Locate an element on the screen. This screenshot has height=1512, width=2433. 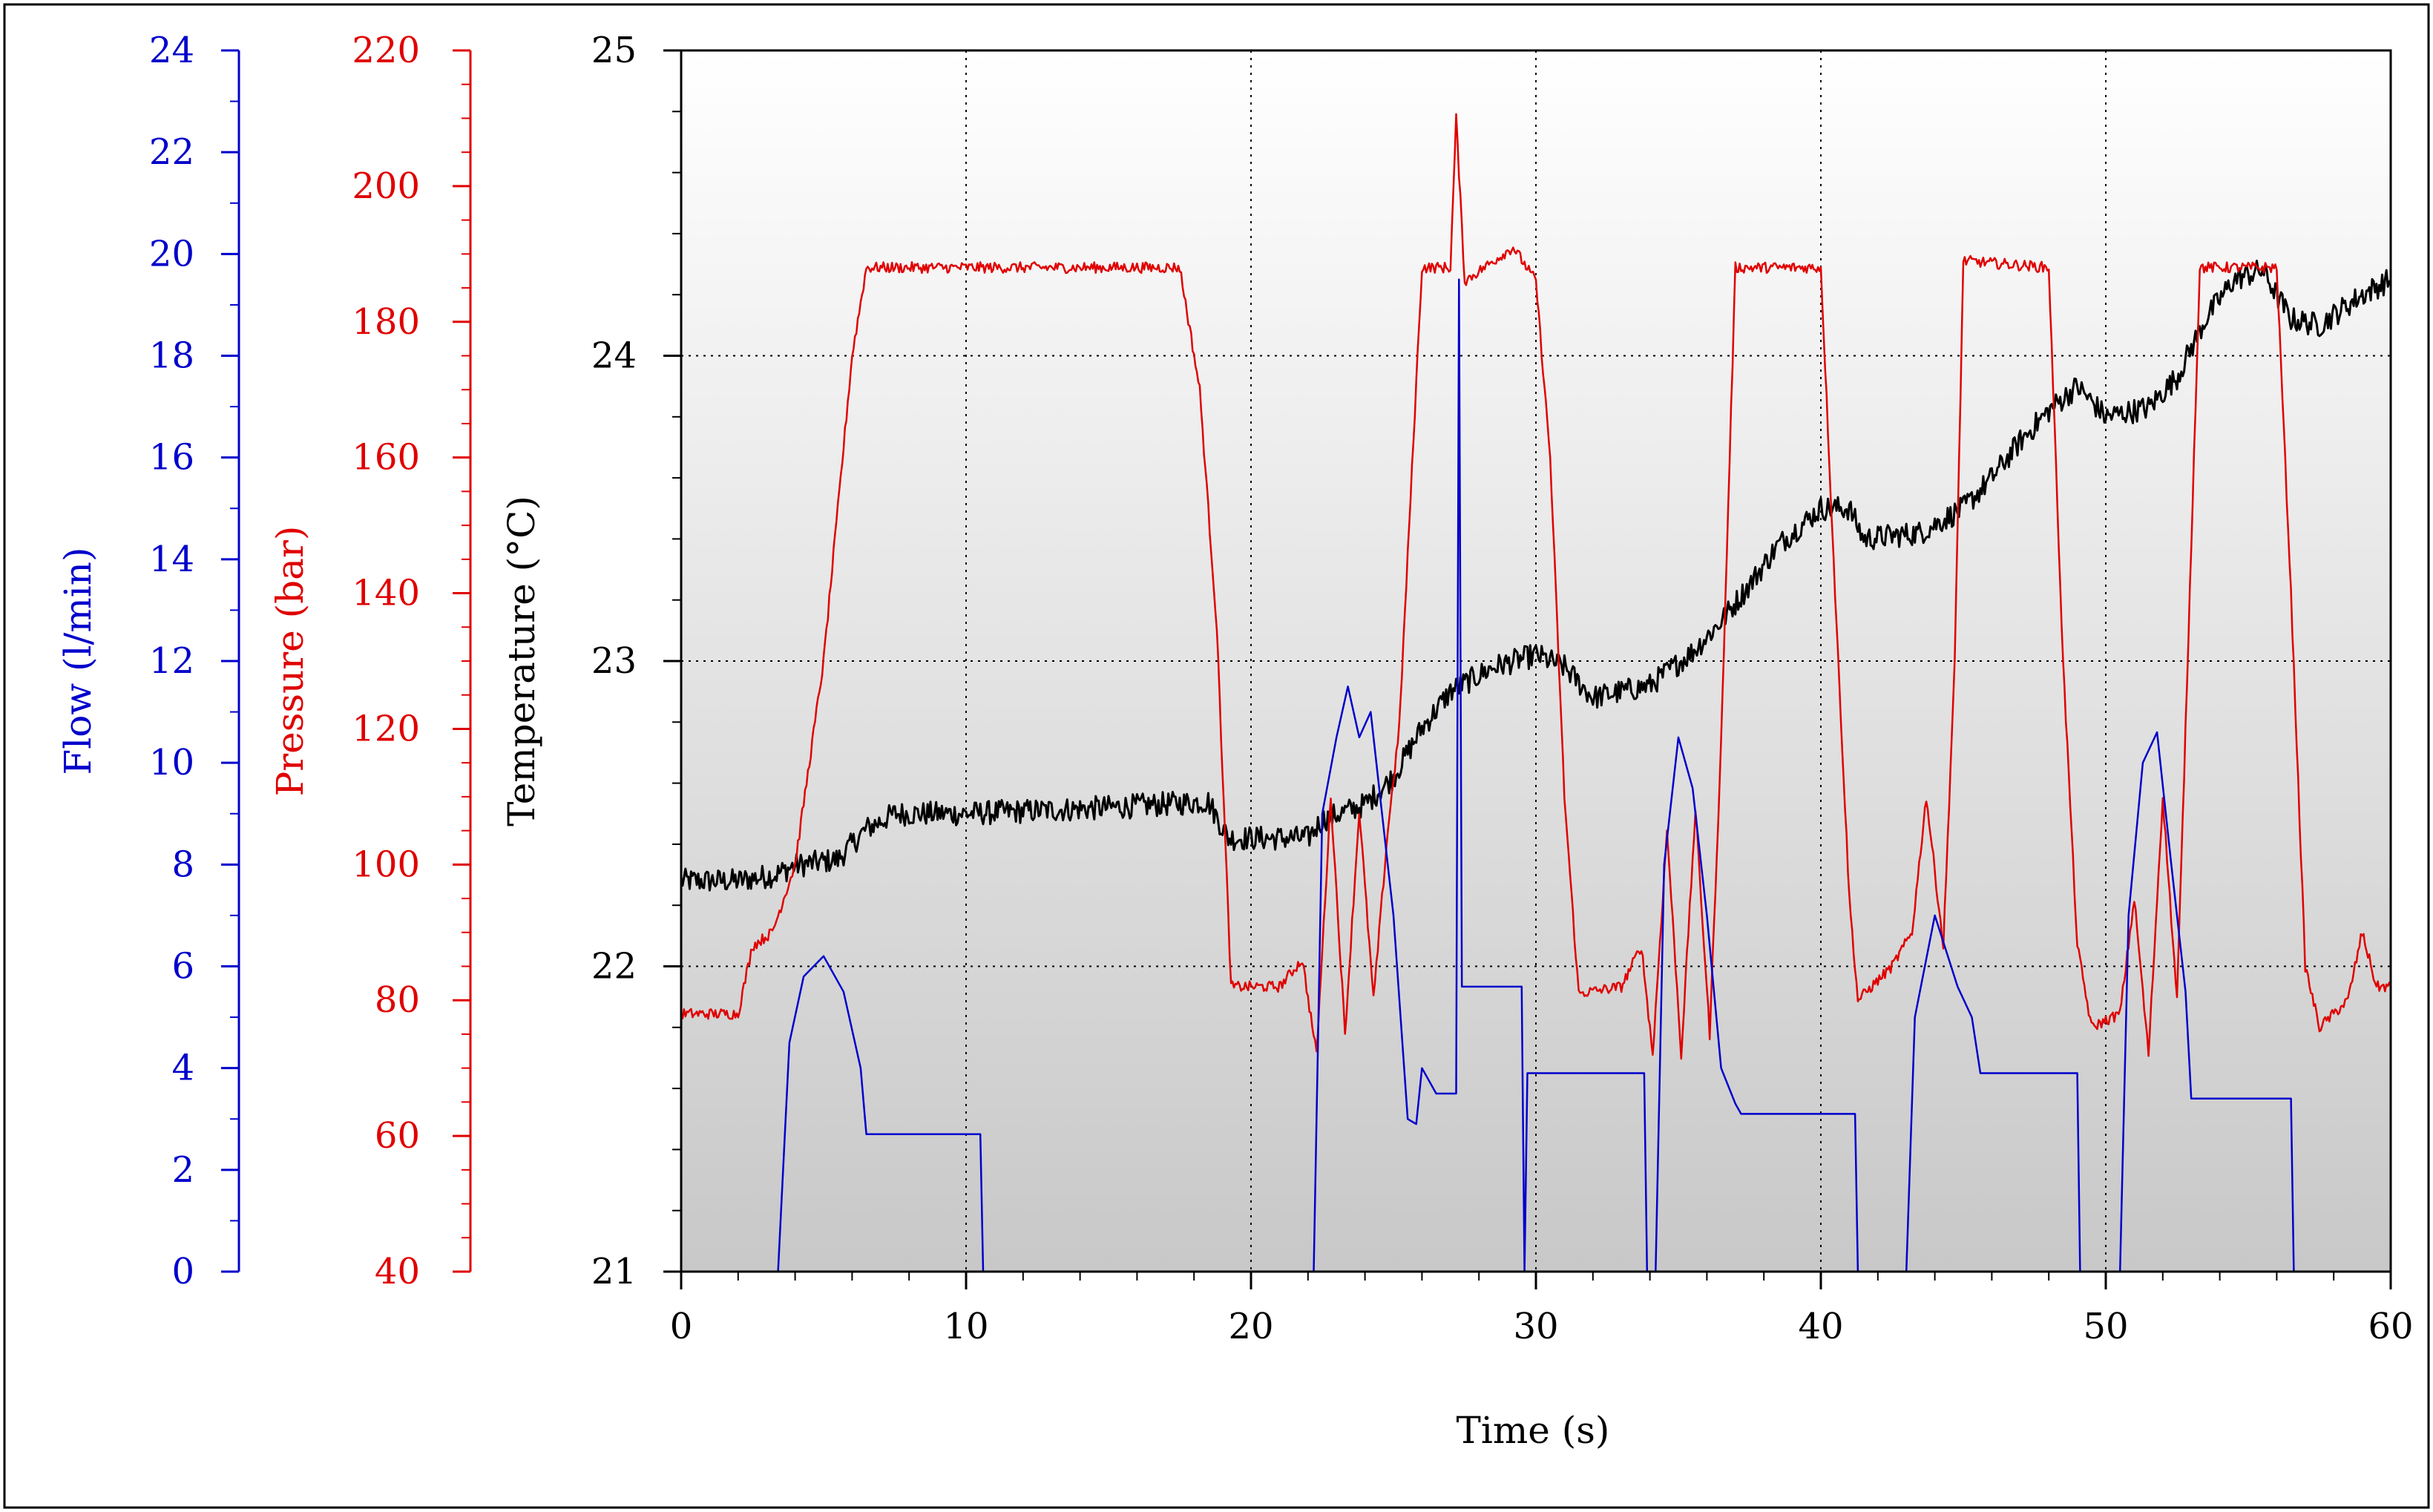
x-tick-label: 60 is located at coordinates (2390, 1326).